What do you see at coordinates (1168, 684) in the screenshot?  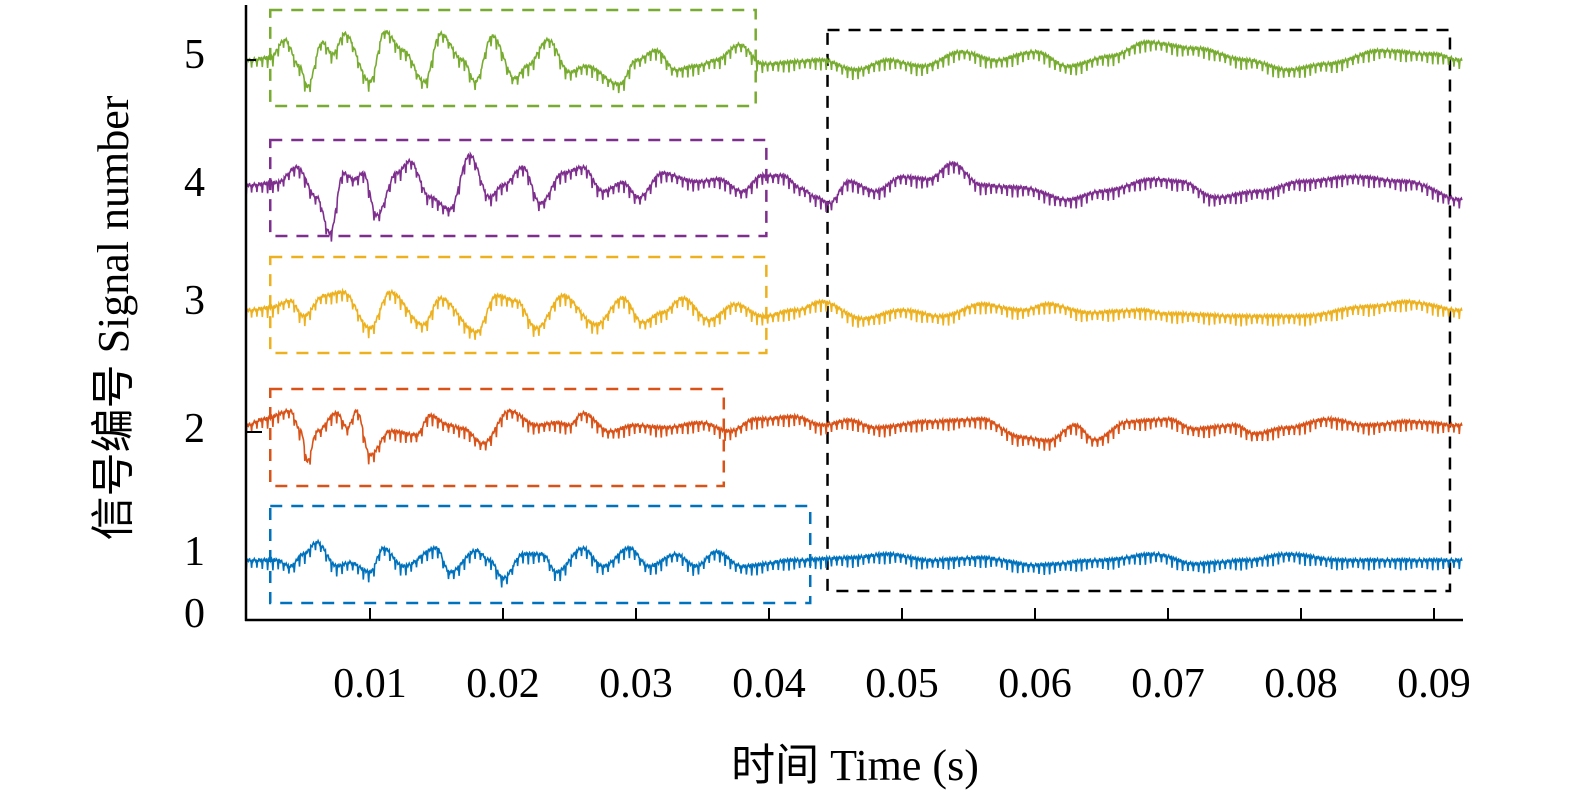 I see `x-tick-label: 0.07` at bounding box center [1168, 684].